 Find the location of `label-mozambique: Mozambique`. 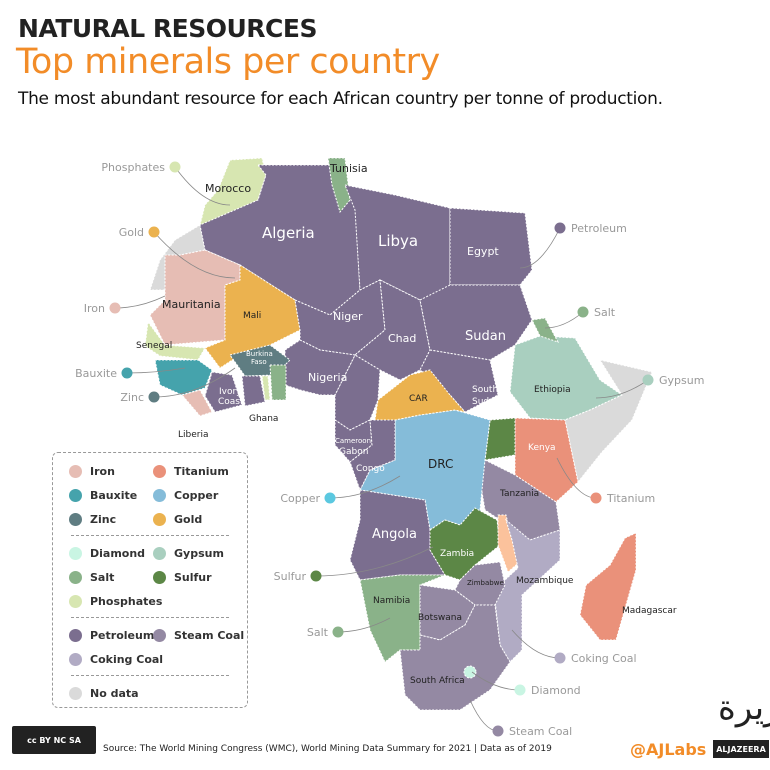

label-mozambique: Mozambique is located at coordinates (545, 581).